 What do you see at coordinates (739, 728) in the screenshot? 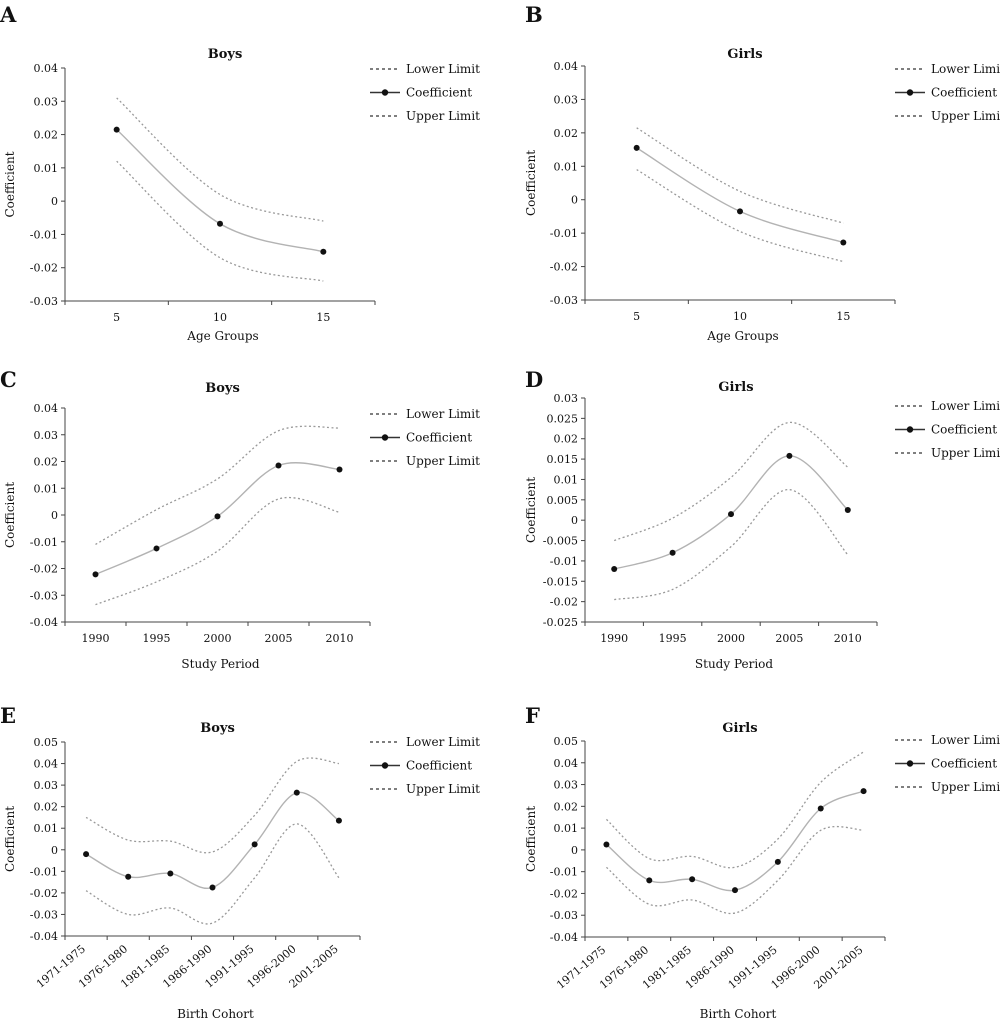
I see `chart-title: Girls` at bounding box center [739, 728].